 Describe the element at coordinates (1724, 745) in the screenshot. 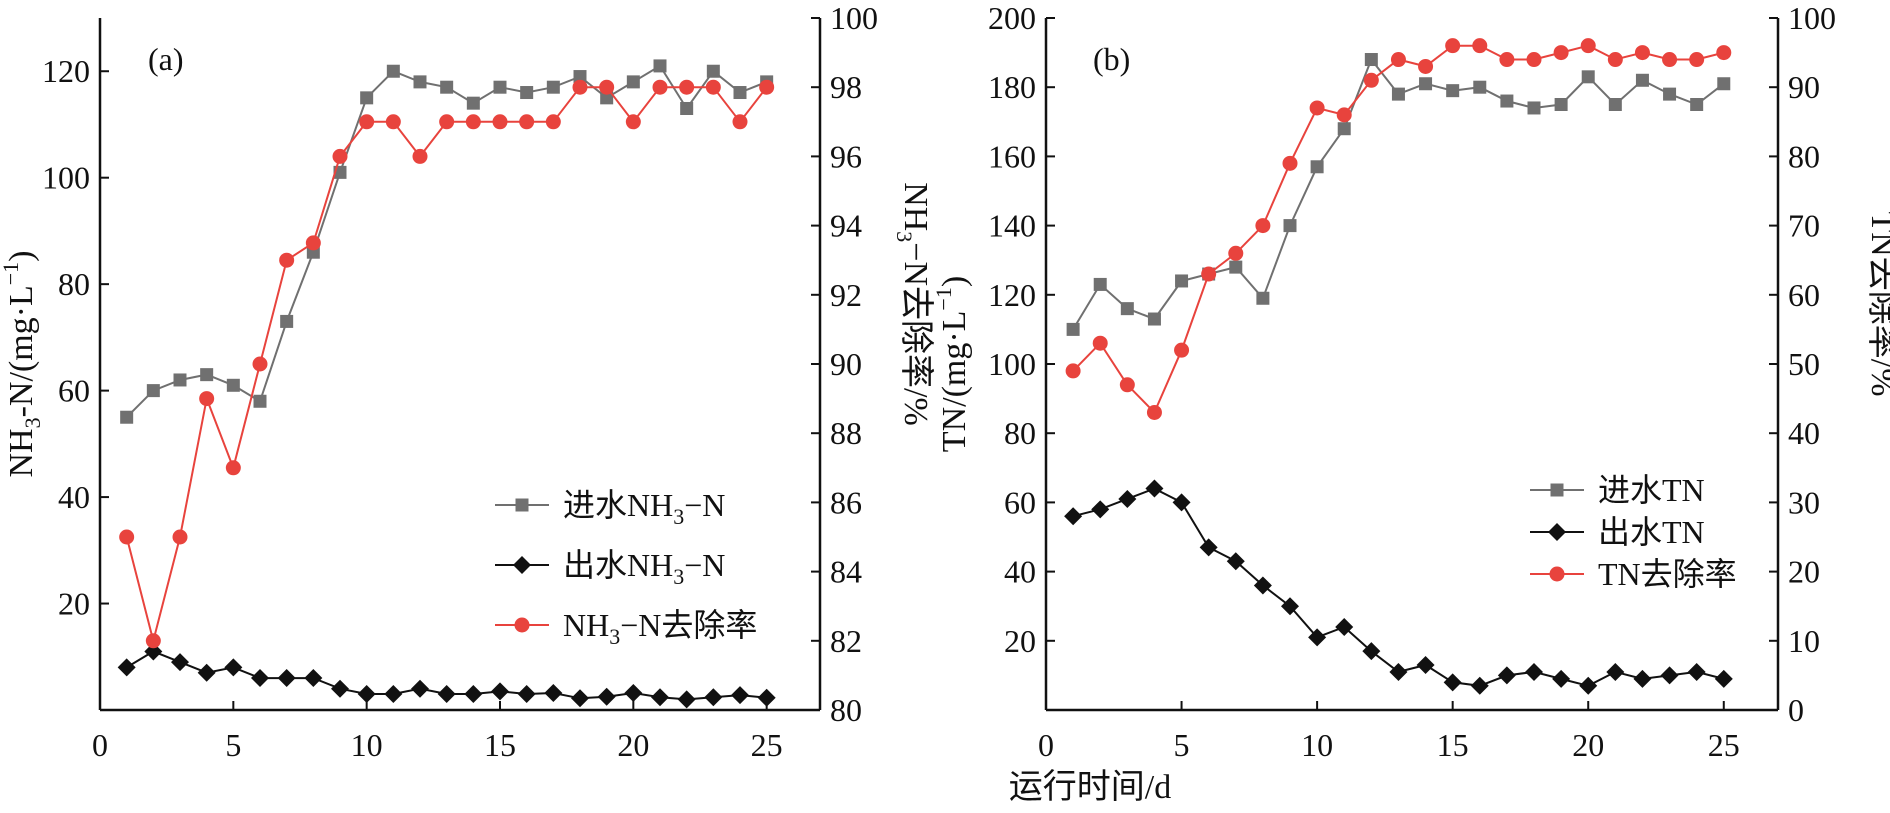

I see `panel-b-x-tick-label: 25` at that location.